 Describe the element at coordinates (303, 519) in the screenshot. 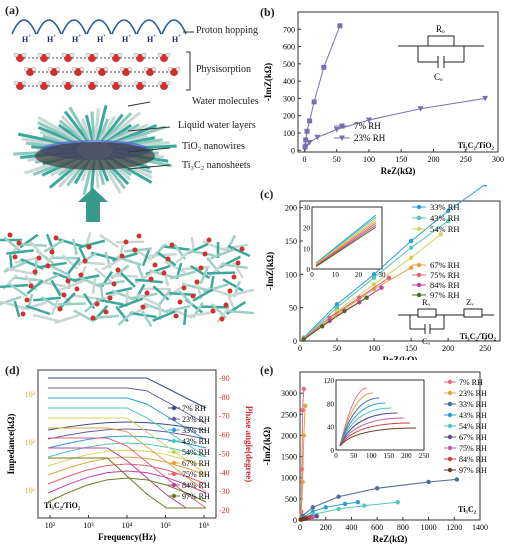

I see `series-97rh` at that location.